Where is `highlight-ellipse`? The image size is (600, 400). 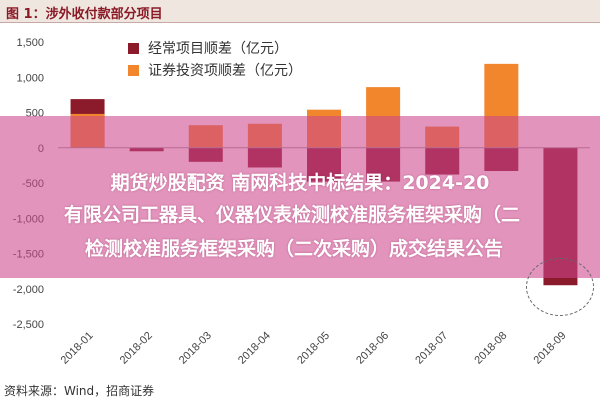
highlight-ellipse is located at coordinates (560, 287).